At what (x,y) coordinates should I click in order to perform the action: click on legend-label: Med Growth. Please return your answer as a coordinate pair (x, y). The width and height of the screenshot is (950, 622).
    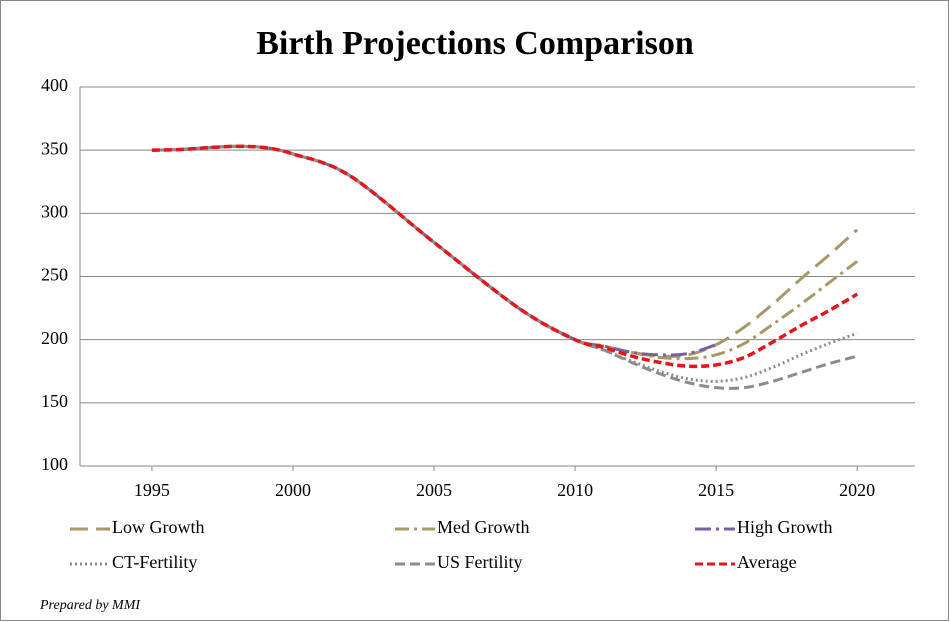
    Looking at the image, I should click on (483, 527).